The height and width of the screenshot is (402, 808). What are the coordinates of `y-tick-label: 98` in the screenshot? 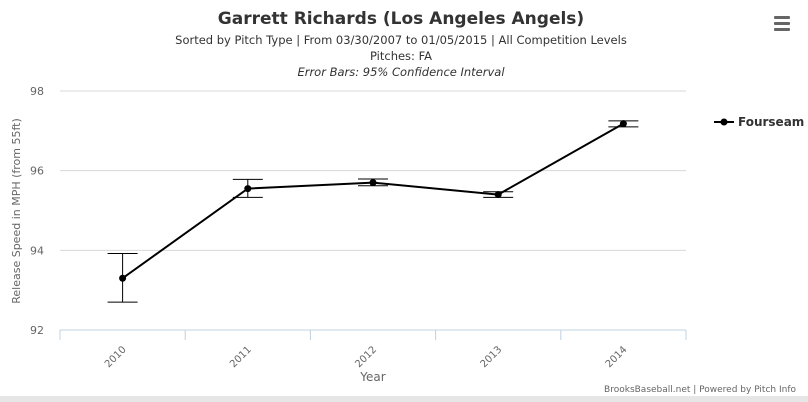 It's located at (37, 91).